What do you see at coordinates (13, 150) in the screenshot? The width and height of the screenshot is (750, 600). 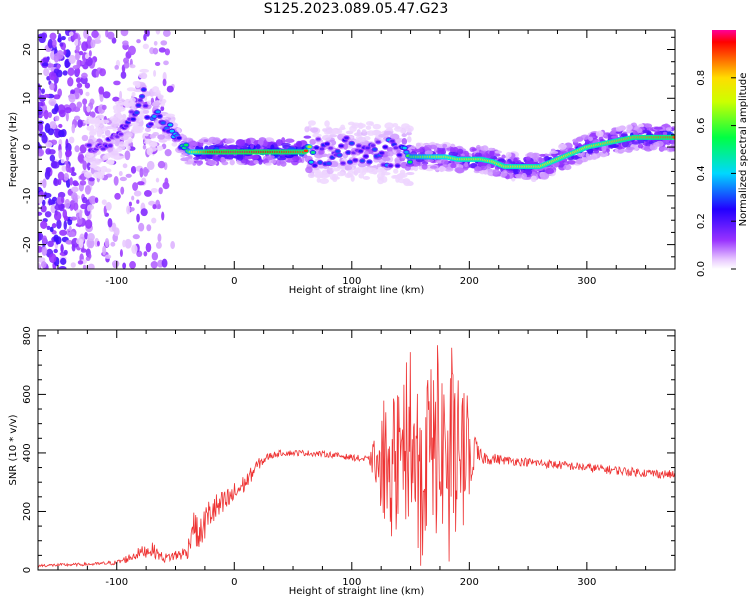 I see `spectrogram-ylabel: Frequency (Hz)` at bounding box center [13, 150].